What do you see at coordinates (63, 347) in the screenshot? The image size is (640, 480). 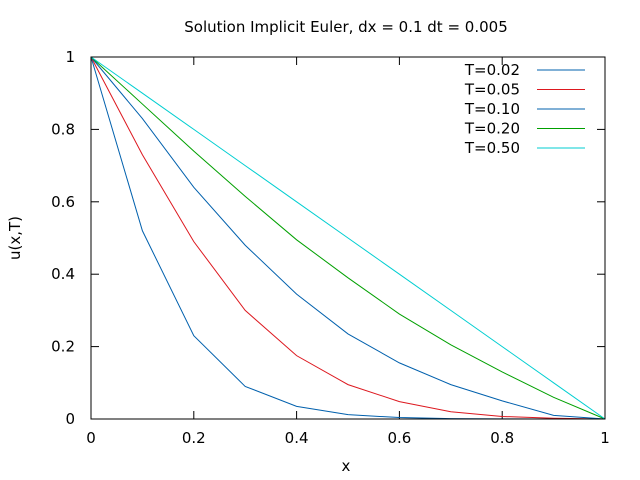 I see `y-tick-label: 0.2` at bounding box center [63, 347].